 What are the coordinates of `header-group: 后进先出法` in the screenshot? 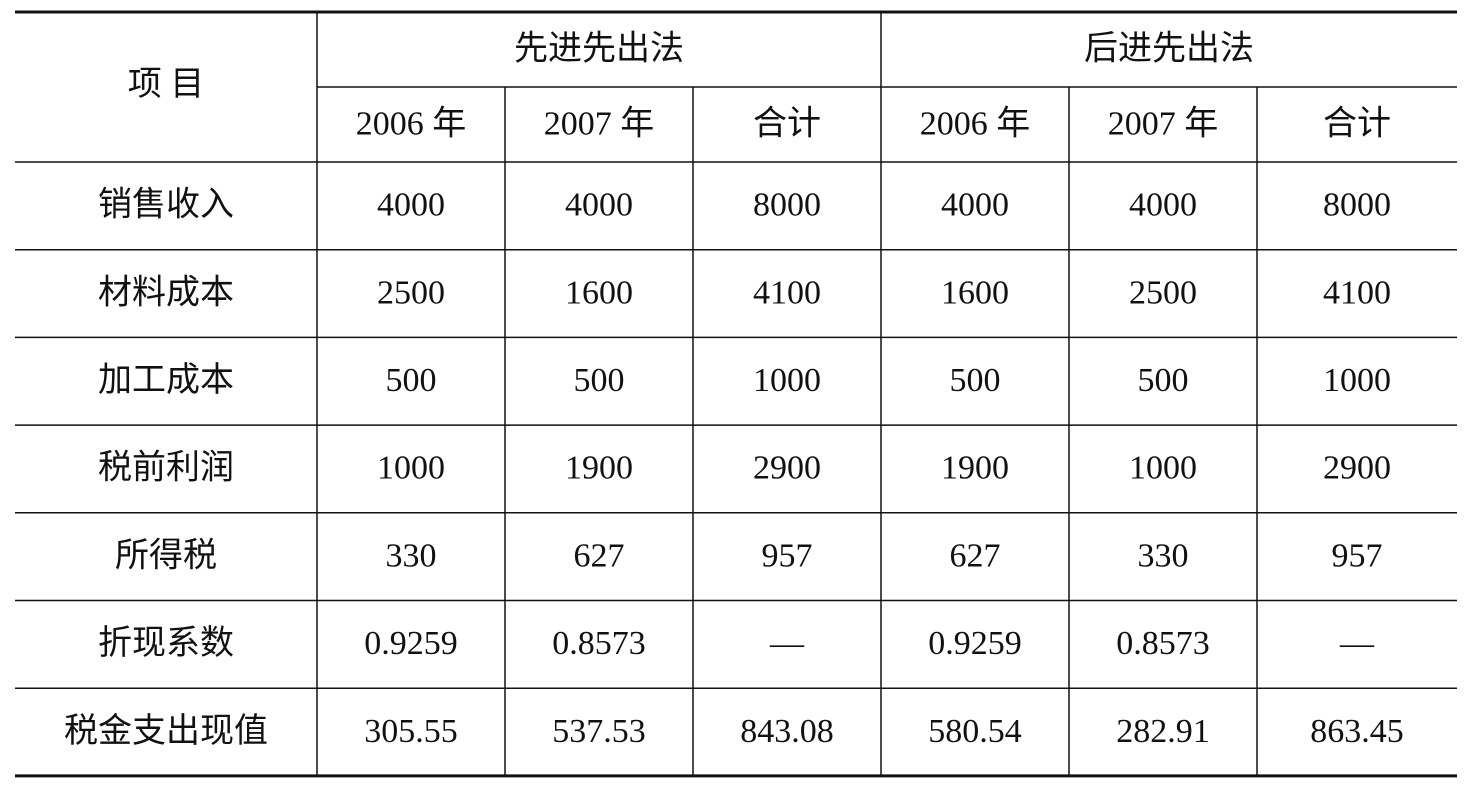 It's located at (1169, 48).